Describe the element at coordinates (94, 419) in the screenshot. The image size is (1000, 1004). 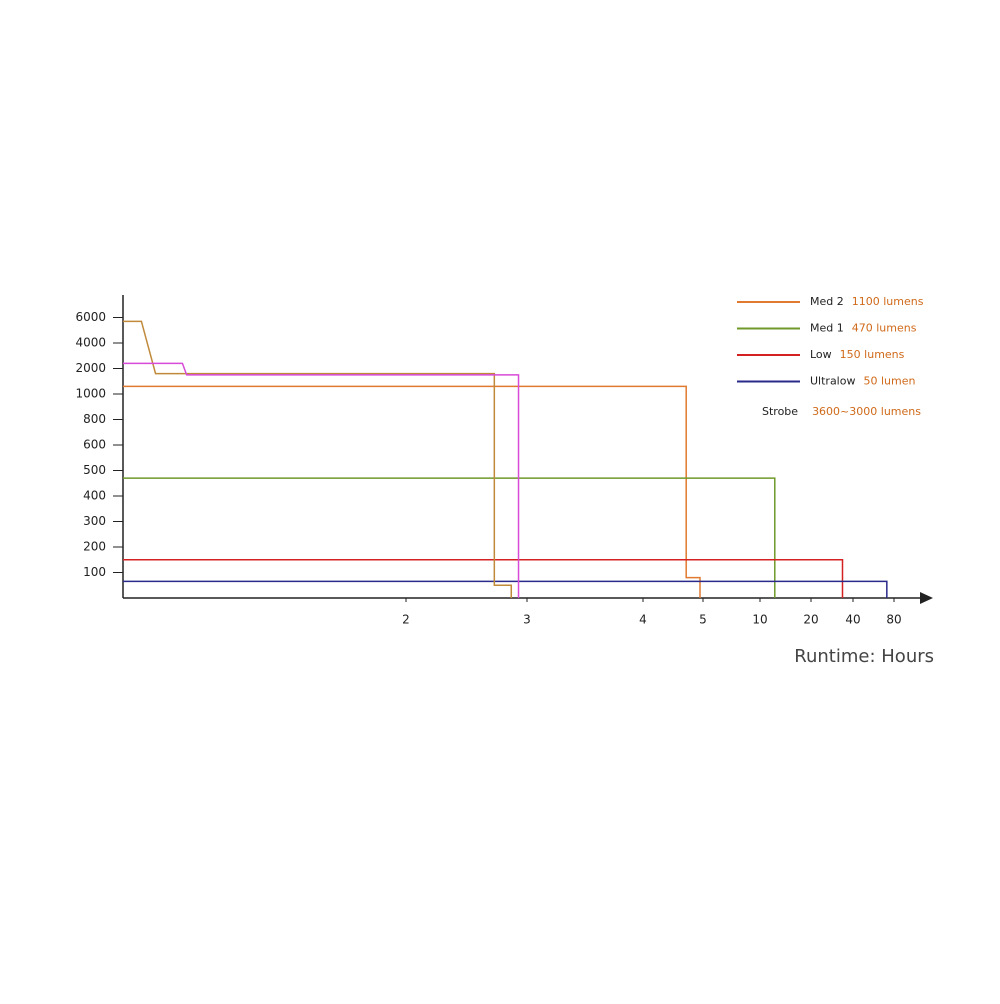
I see `y-tick-label: 800` at that location.